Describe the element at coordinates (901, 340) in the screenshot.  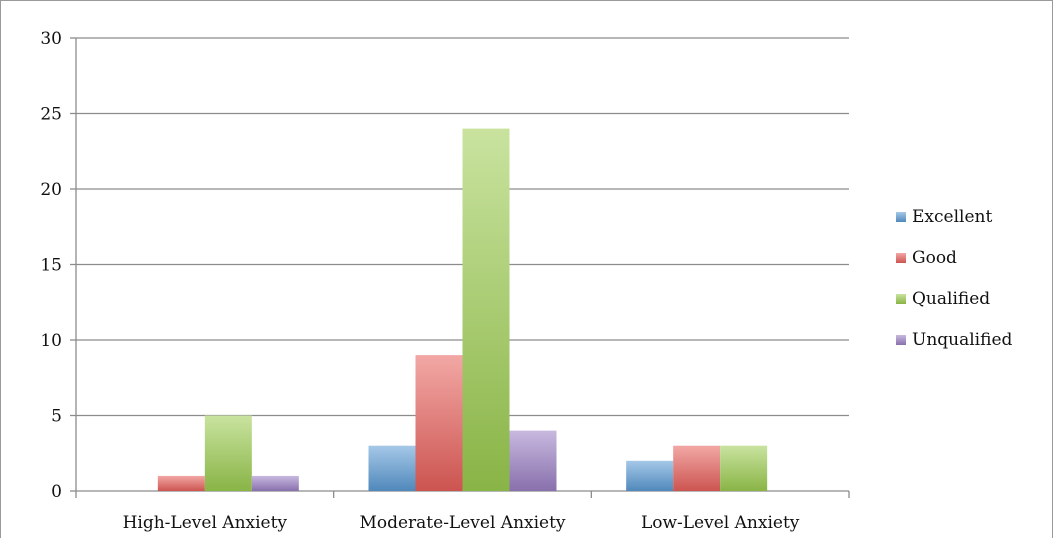
I see `legend-swatch-unqualified` at that location.